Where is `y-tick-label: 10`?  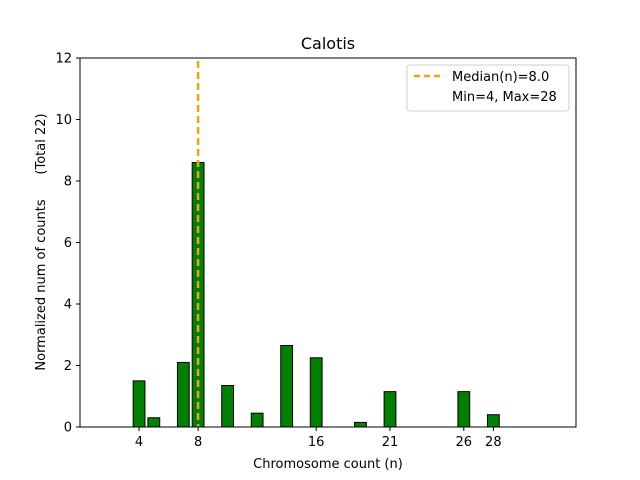
y-tick-label: 10 is located at coordinates (63, 120).